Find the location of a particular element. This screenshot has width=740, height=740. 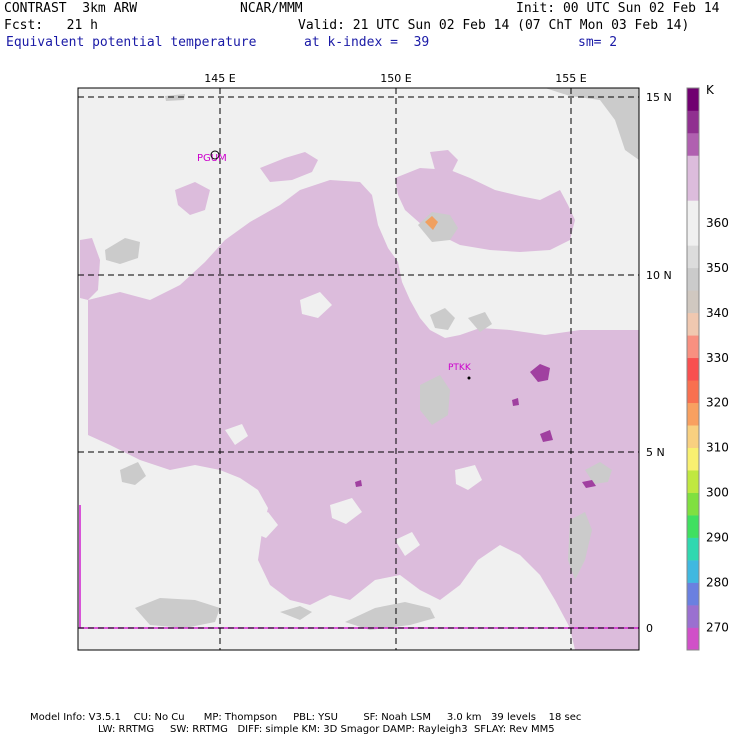

purple-region-ne-blob is located at coordinates (444, 161).